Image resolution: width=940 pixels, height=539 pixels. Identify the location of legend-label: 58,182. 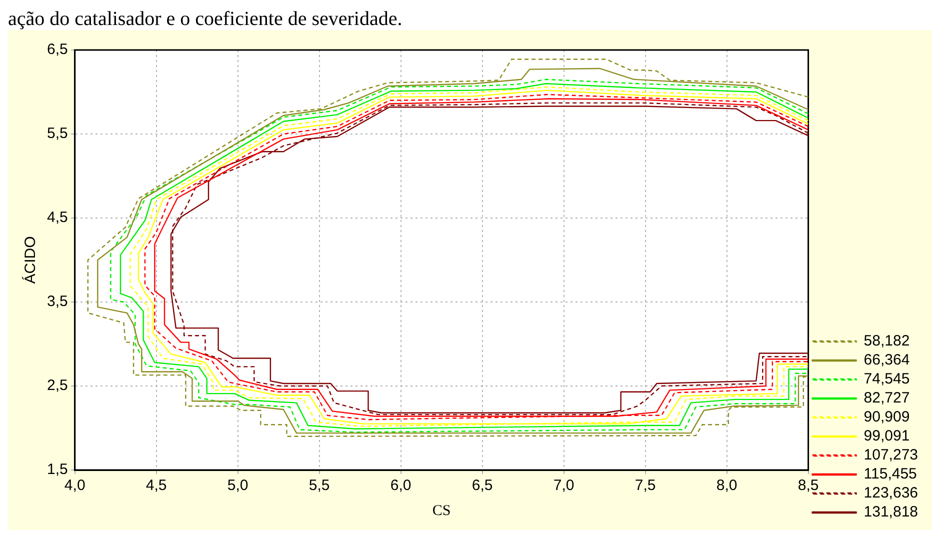
(887, 341).